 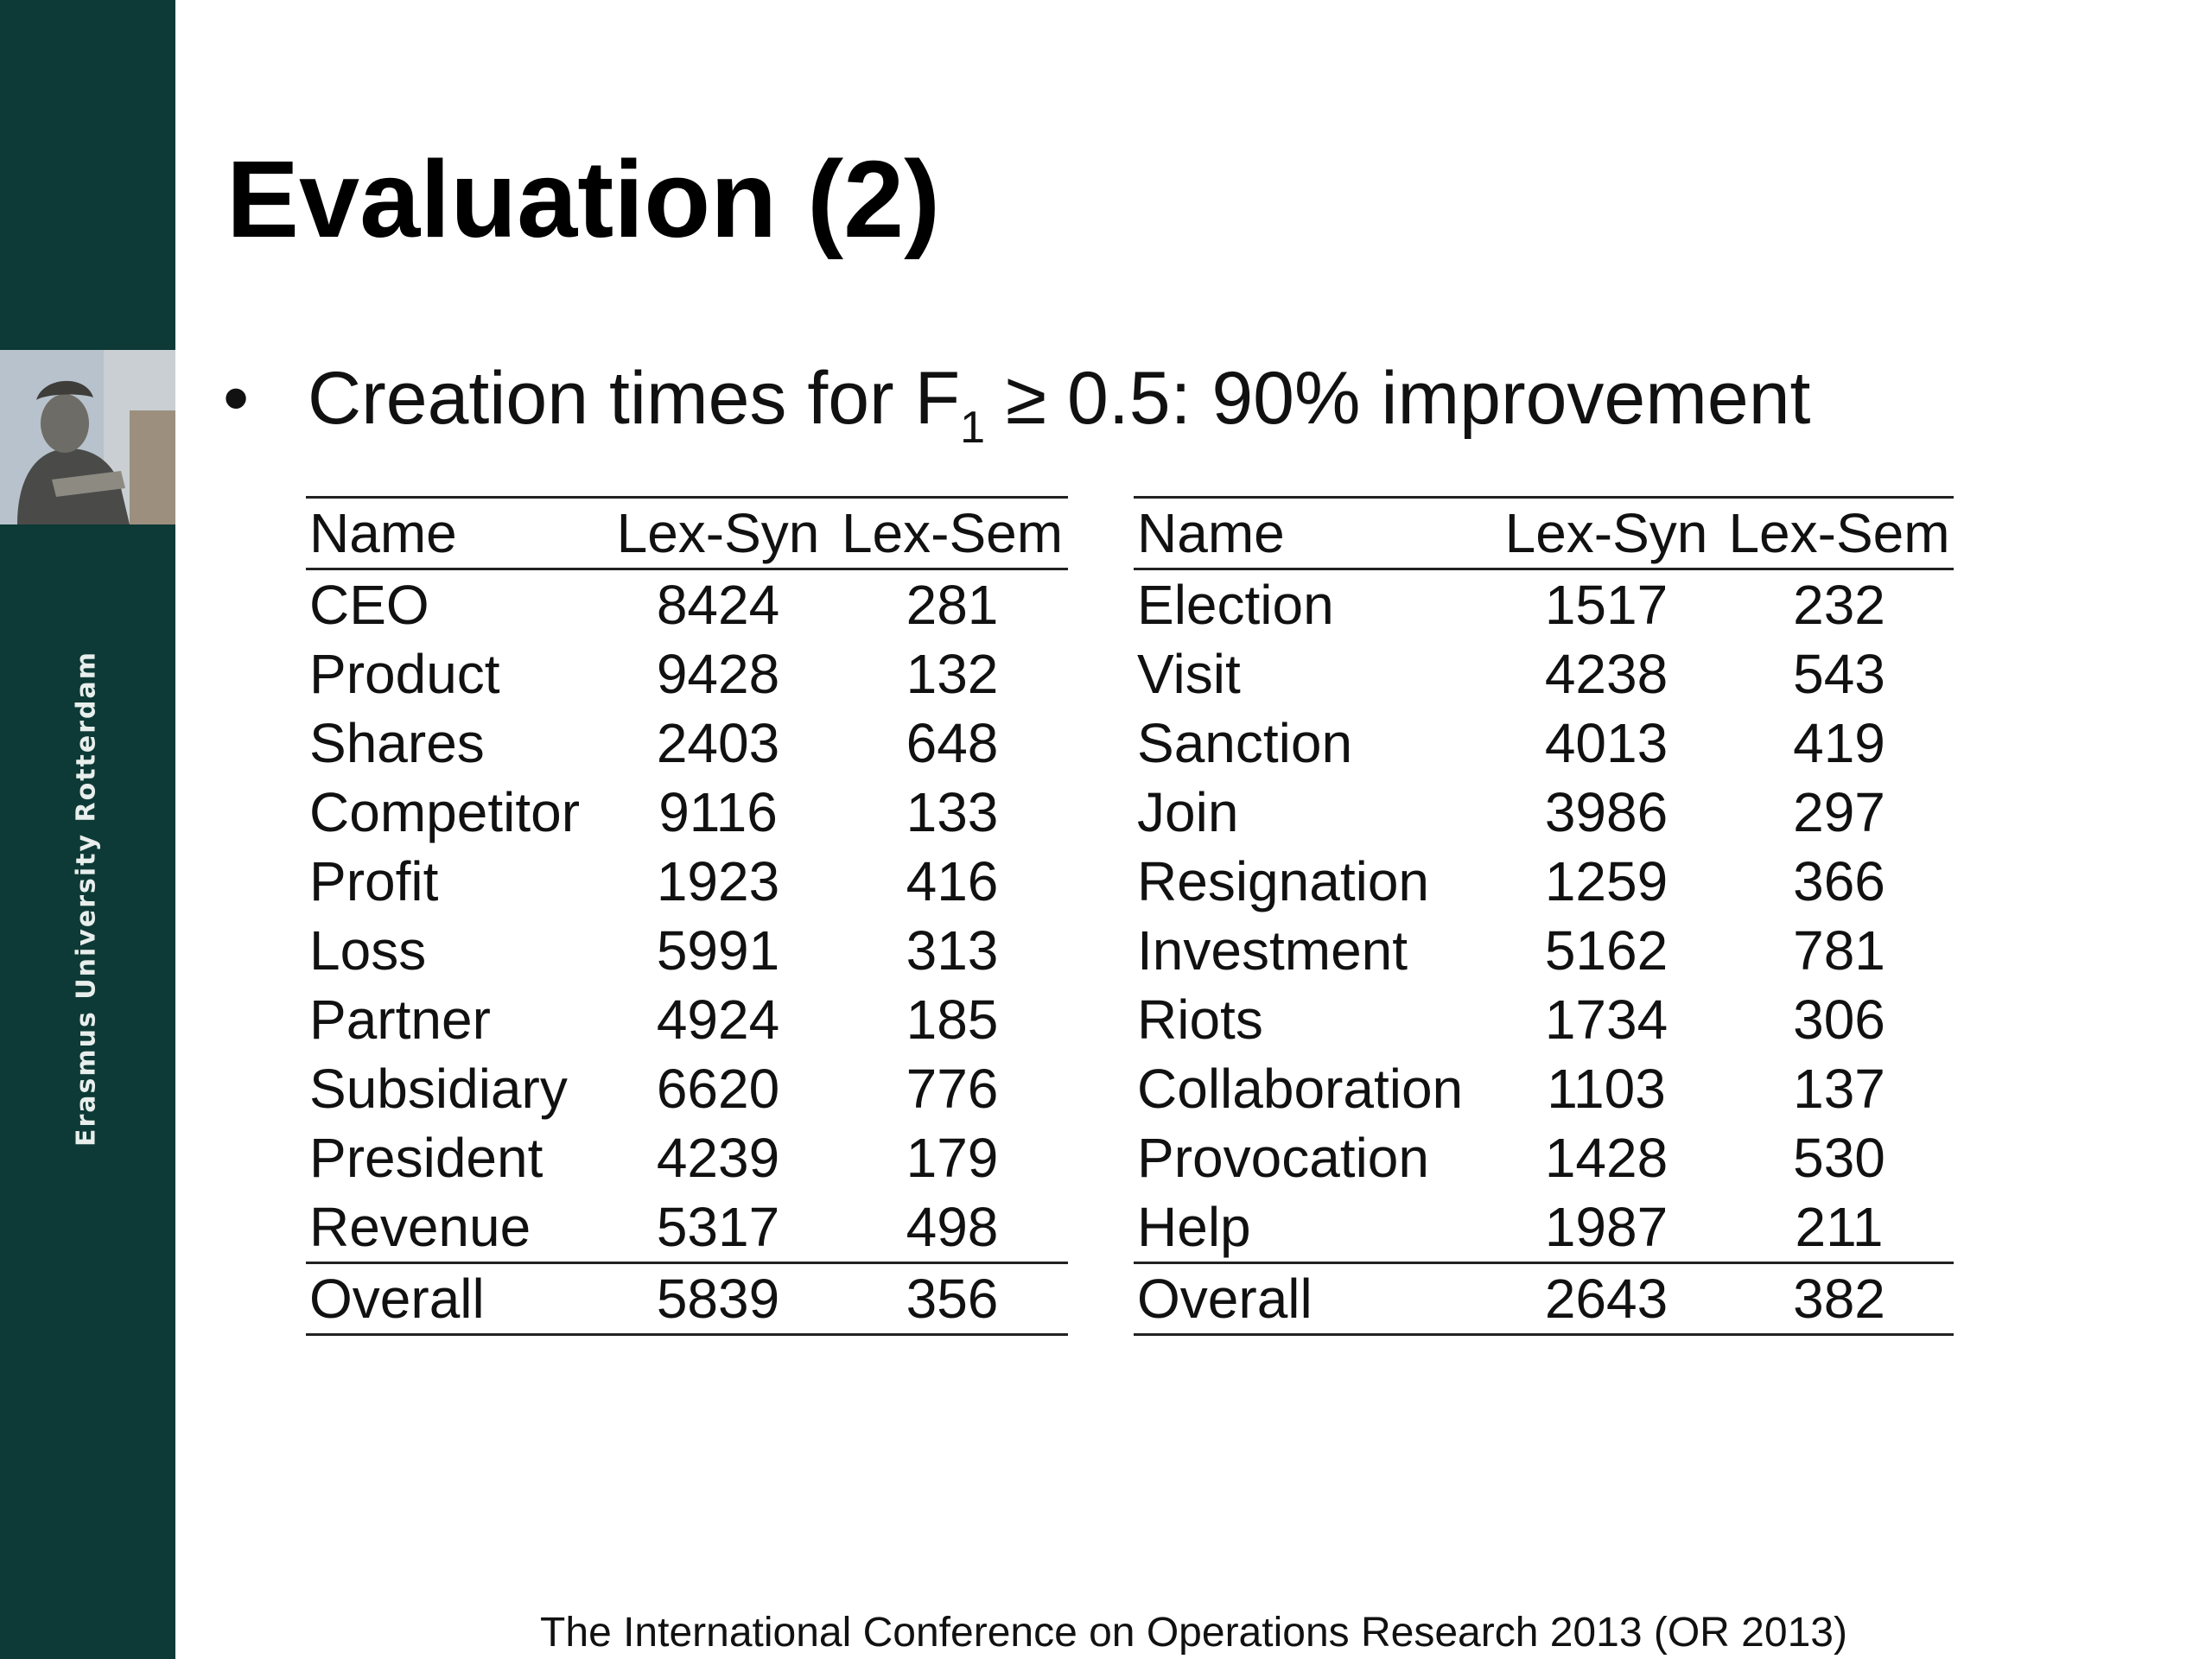 What do you see at coordinates (718, 1227) in the screenshot?
I see `row-lex-syn: 5317` at bounding box center [718, 1227].